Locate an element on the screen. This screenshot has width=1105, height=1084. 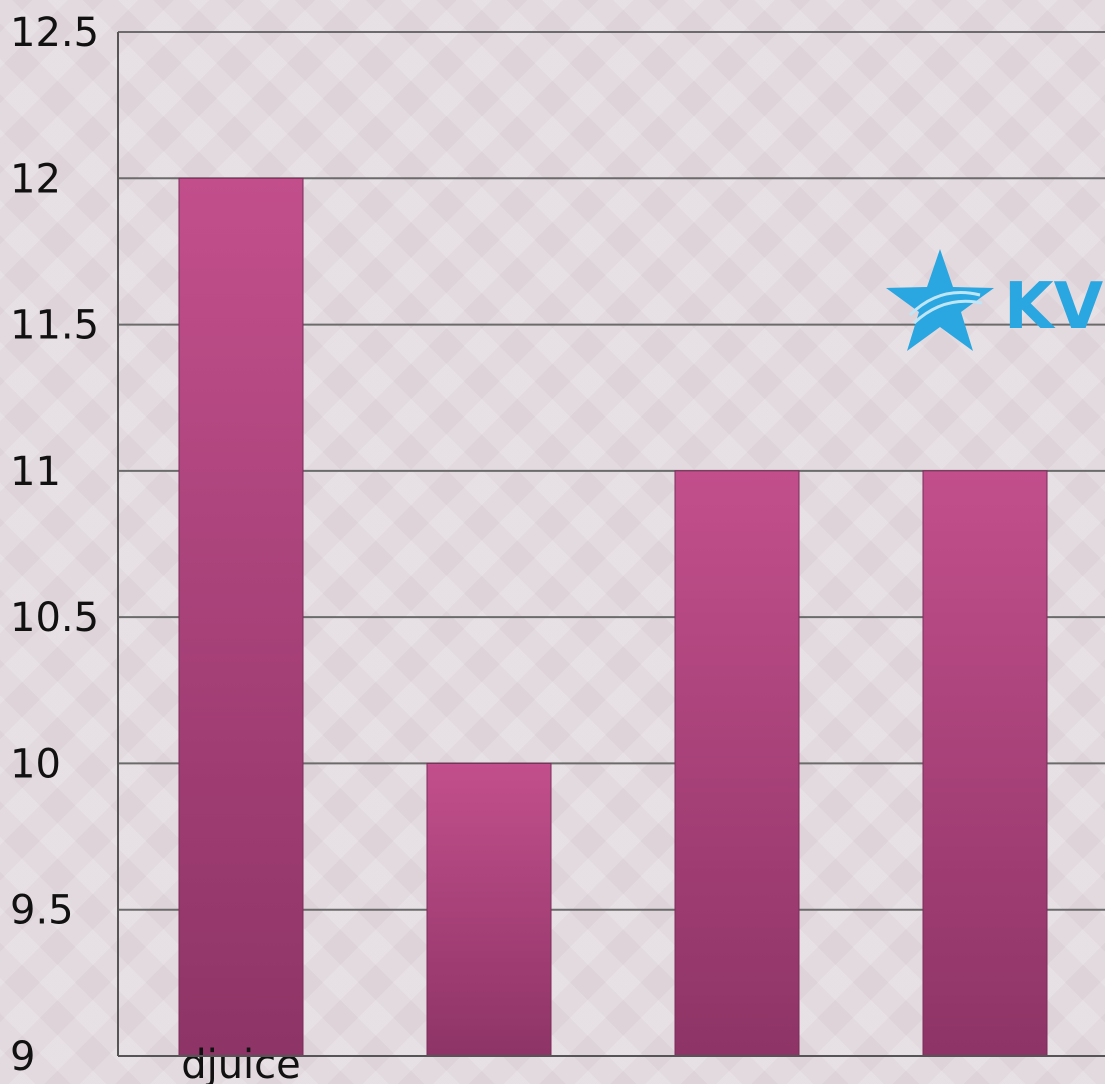
logo-text: KV is located at coordinates (1054, 307).